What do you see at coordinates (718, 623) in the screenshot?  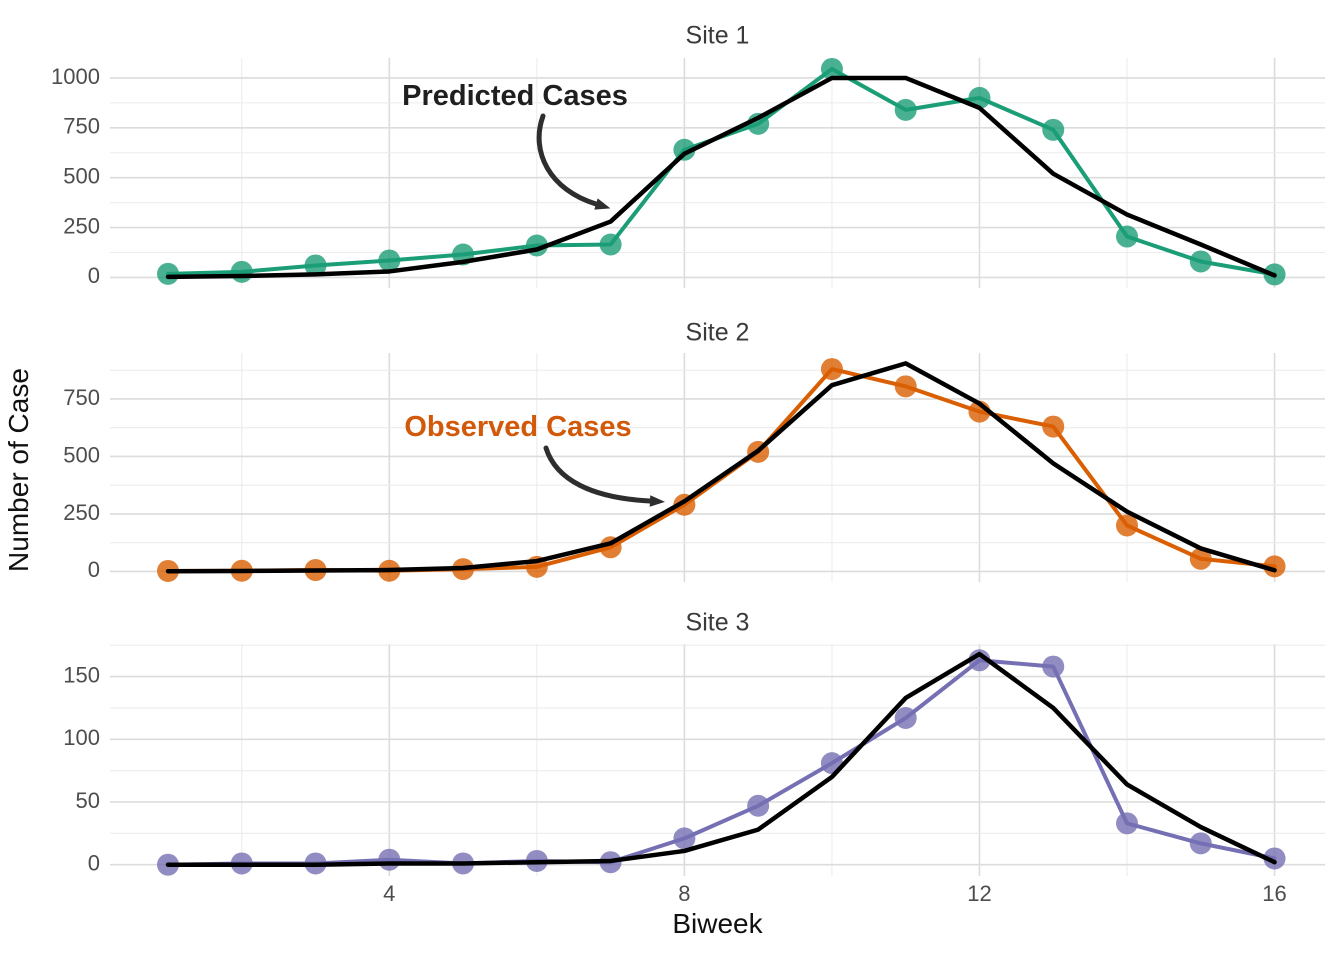 I see `facet-strip-title: Site 3` at bounding box center [718, 623].